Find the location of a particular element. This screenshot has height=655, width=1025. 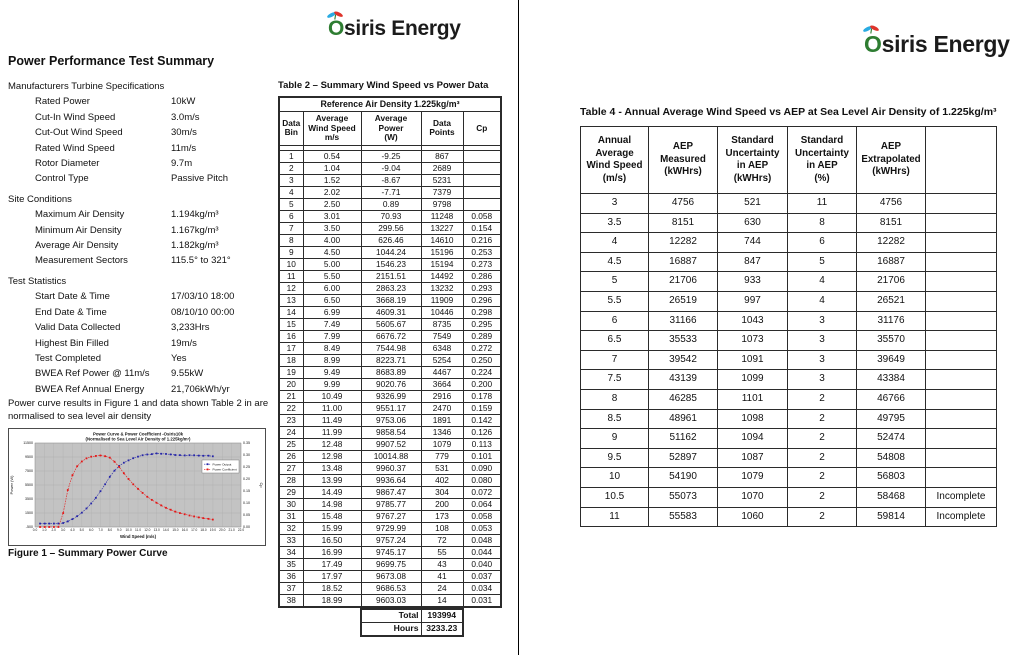

spec-section-heading: Test Statistics is located at coordinates (37, 281).